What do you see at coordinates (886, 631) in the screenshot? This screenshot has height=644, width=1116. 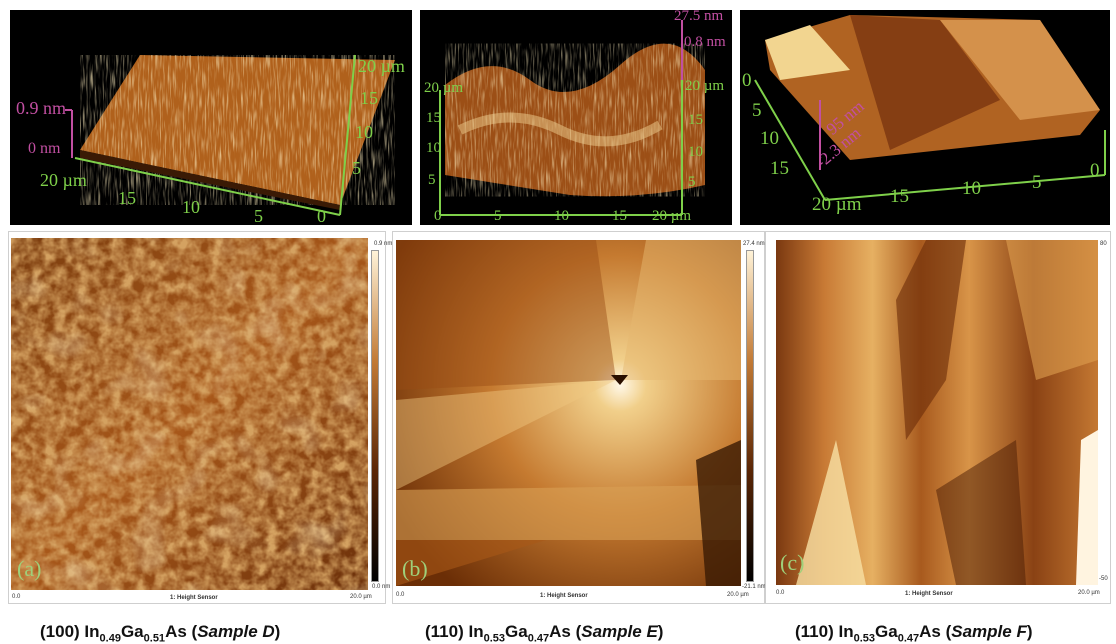 I see `caption-c-ga: Ga` at bounding box center [886, 631].